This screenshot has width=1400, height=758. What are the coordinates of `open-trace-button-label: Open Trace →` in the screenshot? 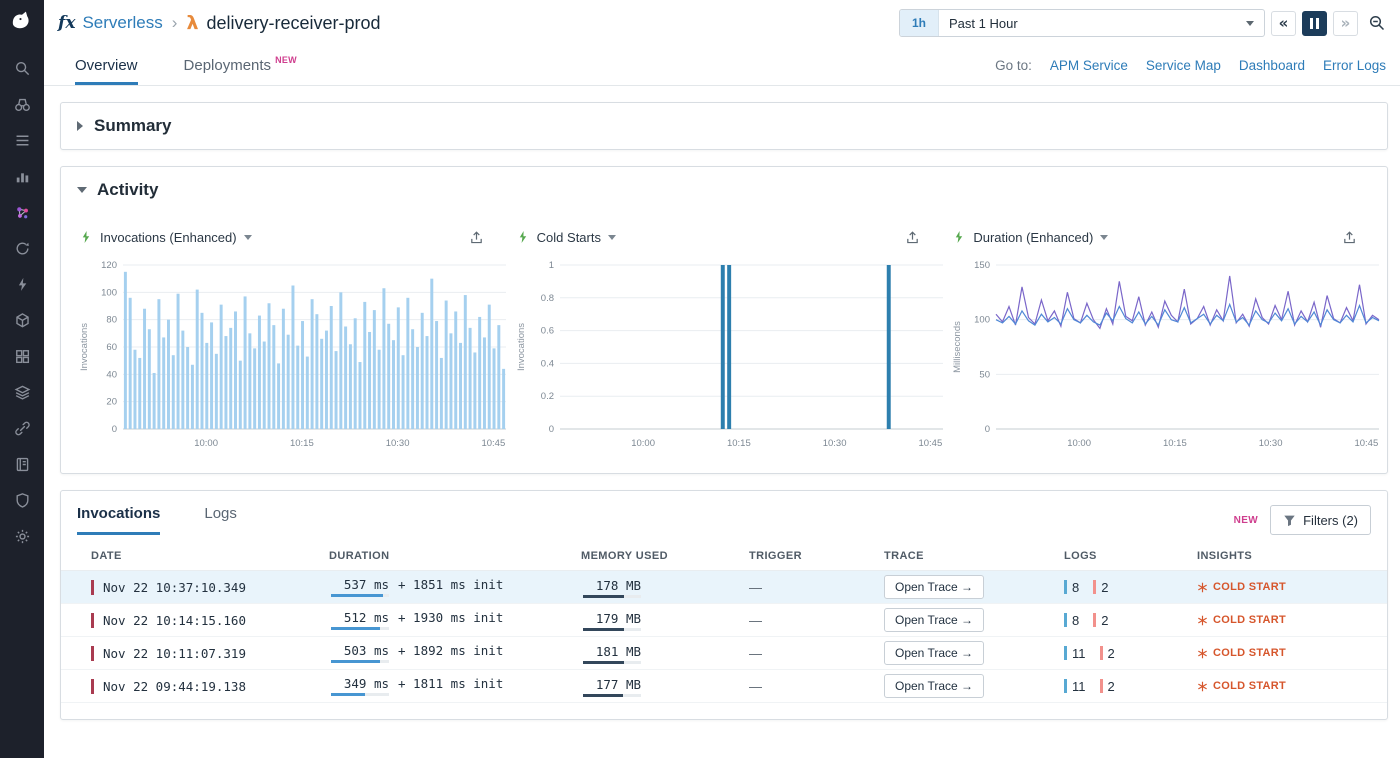 It's located at (934, 686).